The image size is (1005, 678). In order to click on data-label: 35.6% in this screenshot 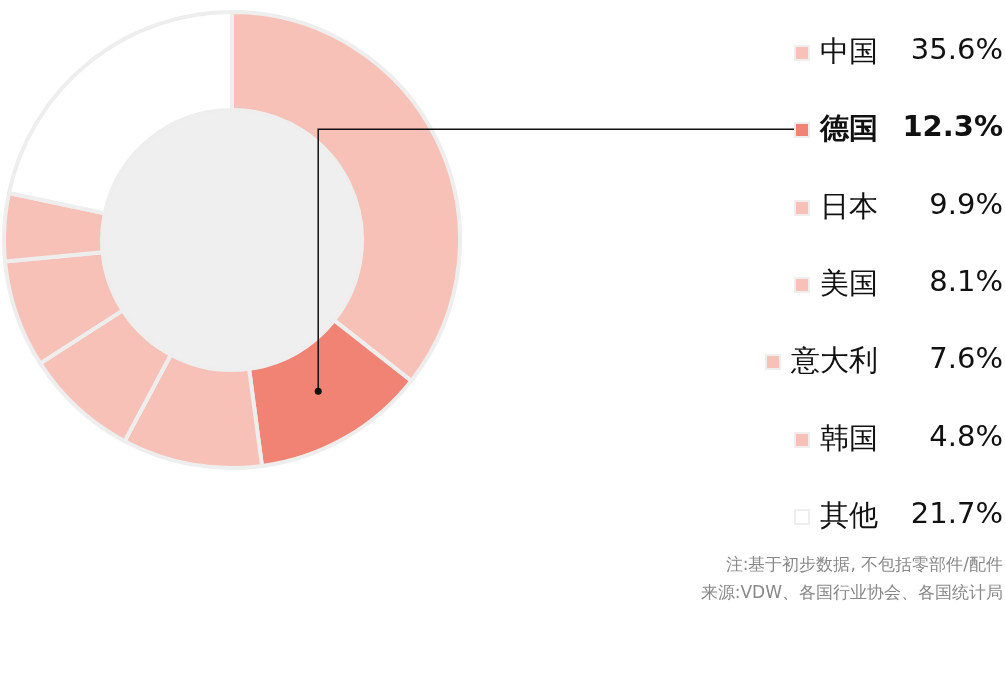, I will do `click(956, 49)`.